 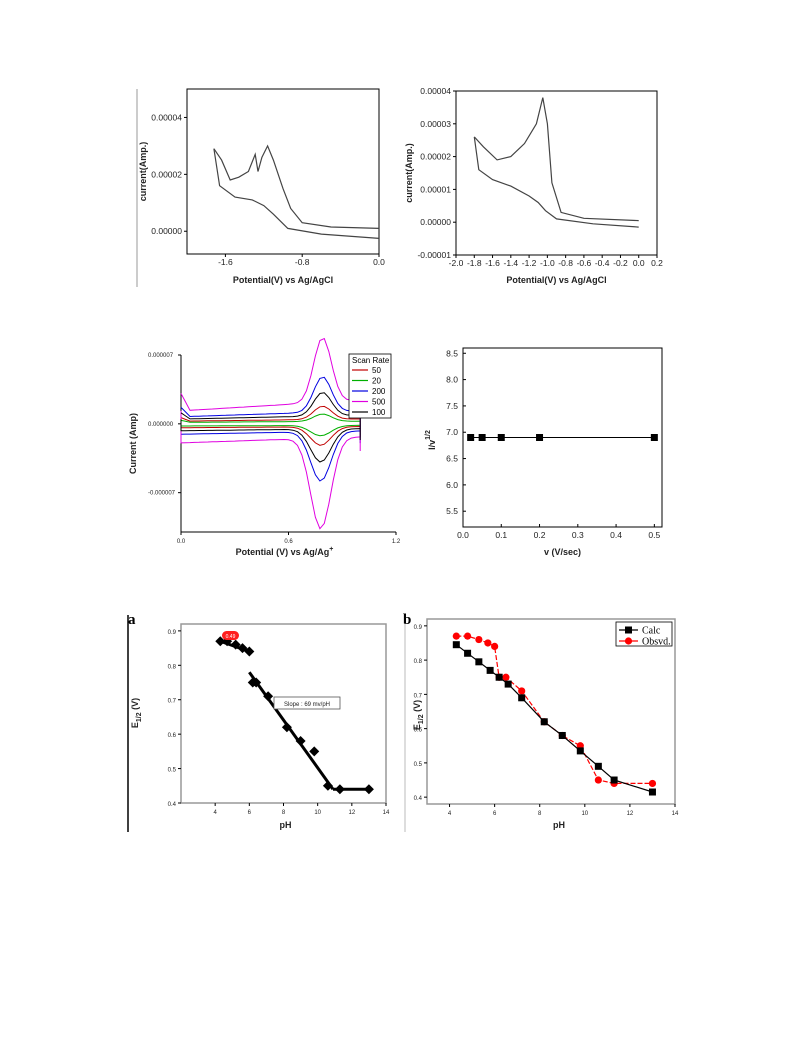 I want to click on x-tick-label: 12, so click(x=351, y=813).